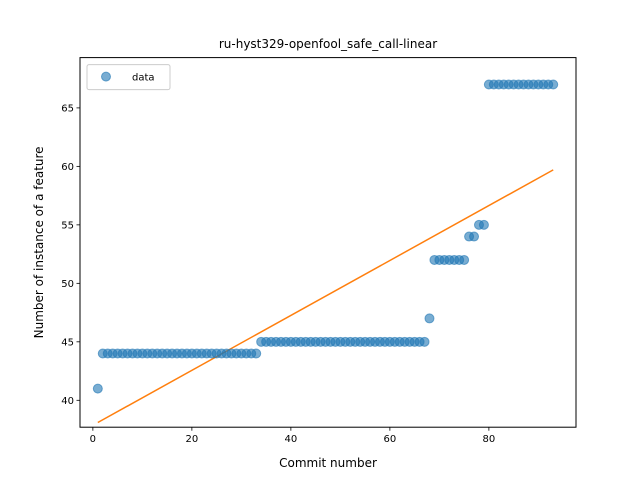 The image size is (640, 480). I want to click on y-tick-label: 40, so click(67, 401).